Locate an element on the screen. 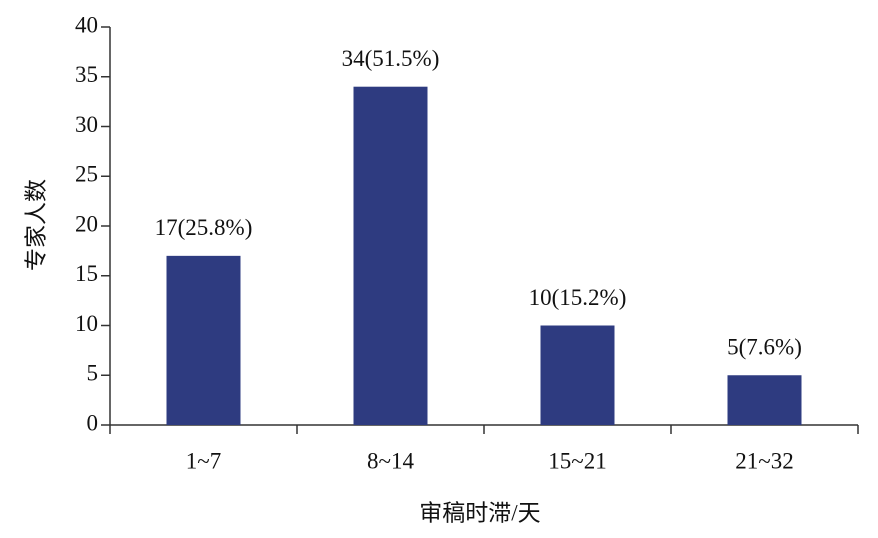  y-tick-label: 10 is located at coordinates (86, 323).